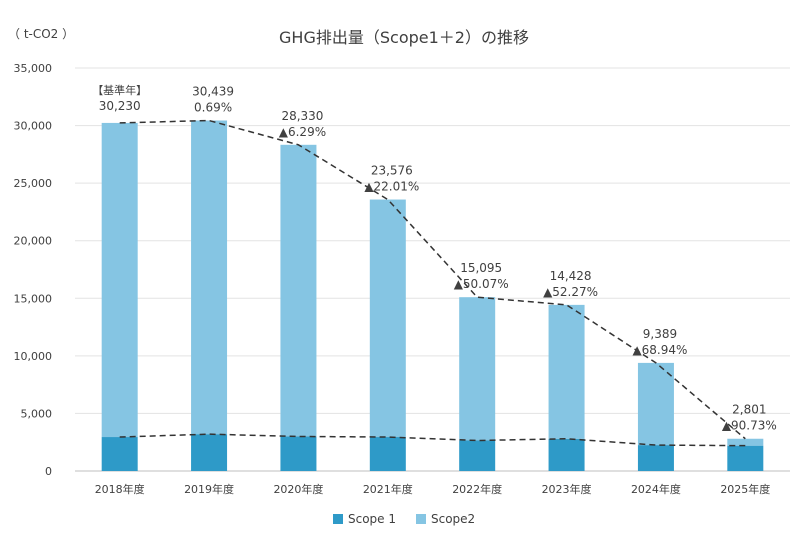 Image resolution: width=804 pixels, height=534 pixels. I want to click on x-tick-label: 2020年度, so click(298, 489).